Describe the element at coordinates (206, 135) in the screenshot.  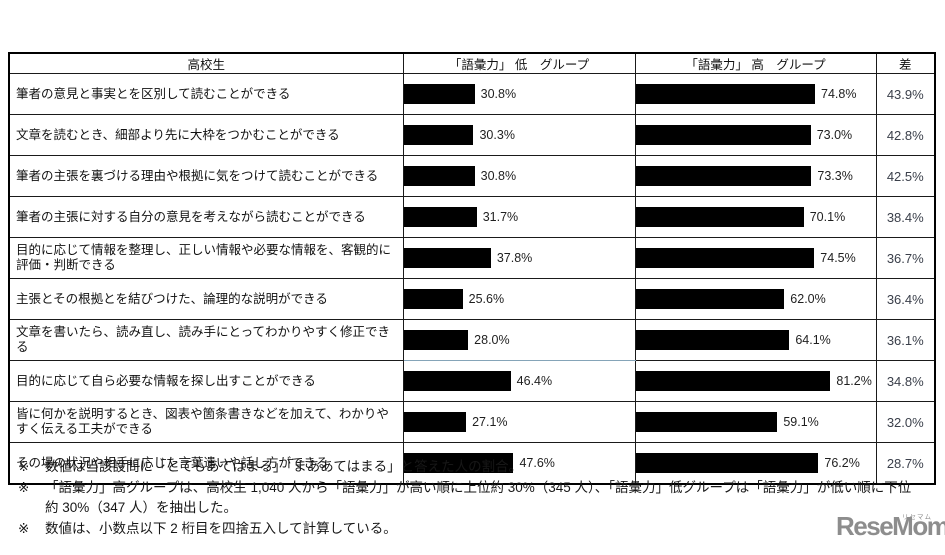
I see `row-label: 文章を読むとき、細部より先に大枠をつかむことができる` at that location.